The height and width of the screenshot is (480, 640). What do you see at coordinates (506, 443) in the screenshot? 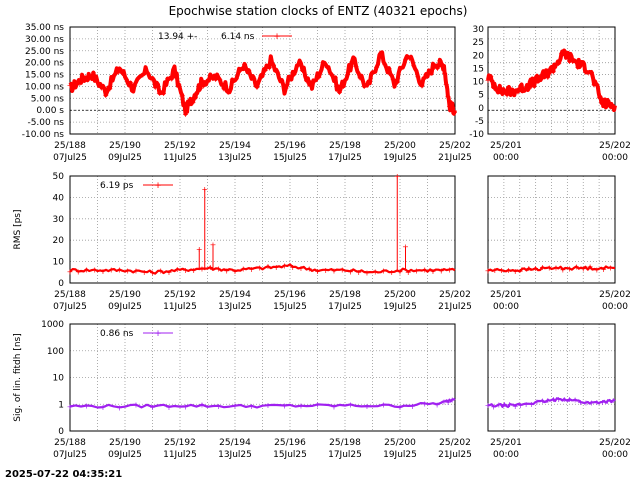
I see `x-tick-label-right: 25/201` at bounding box center [506, 443].